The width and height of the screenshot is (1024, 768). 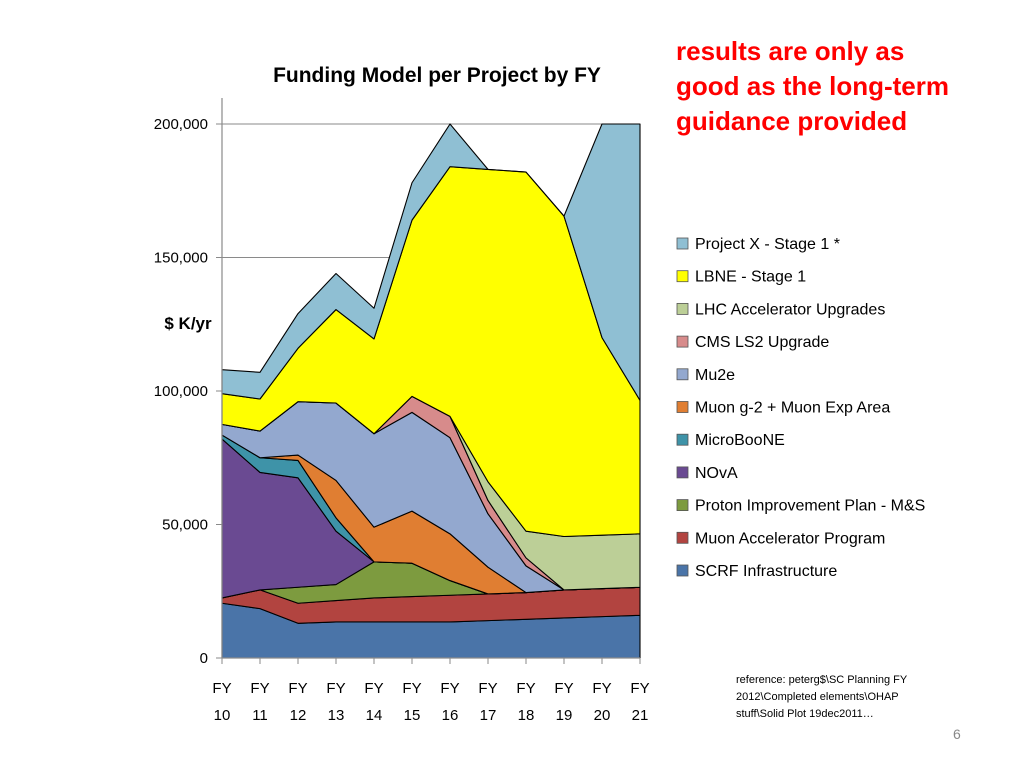 What do you see at coordinates (431, 262) in the screenshot?
I see `area-project-x-stage-1-` at bounding box center [431, 262].